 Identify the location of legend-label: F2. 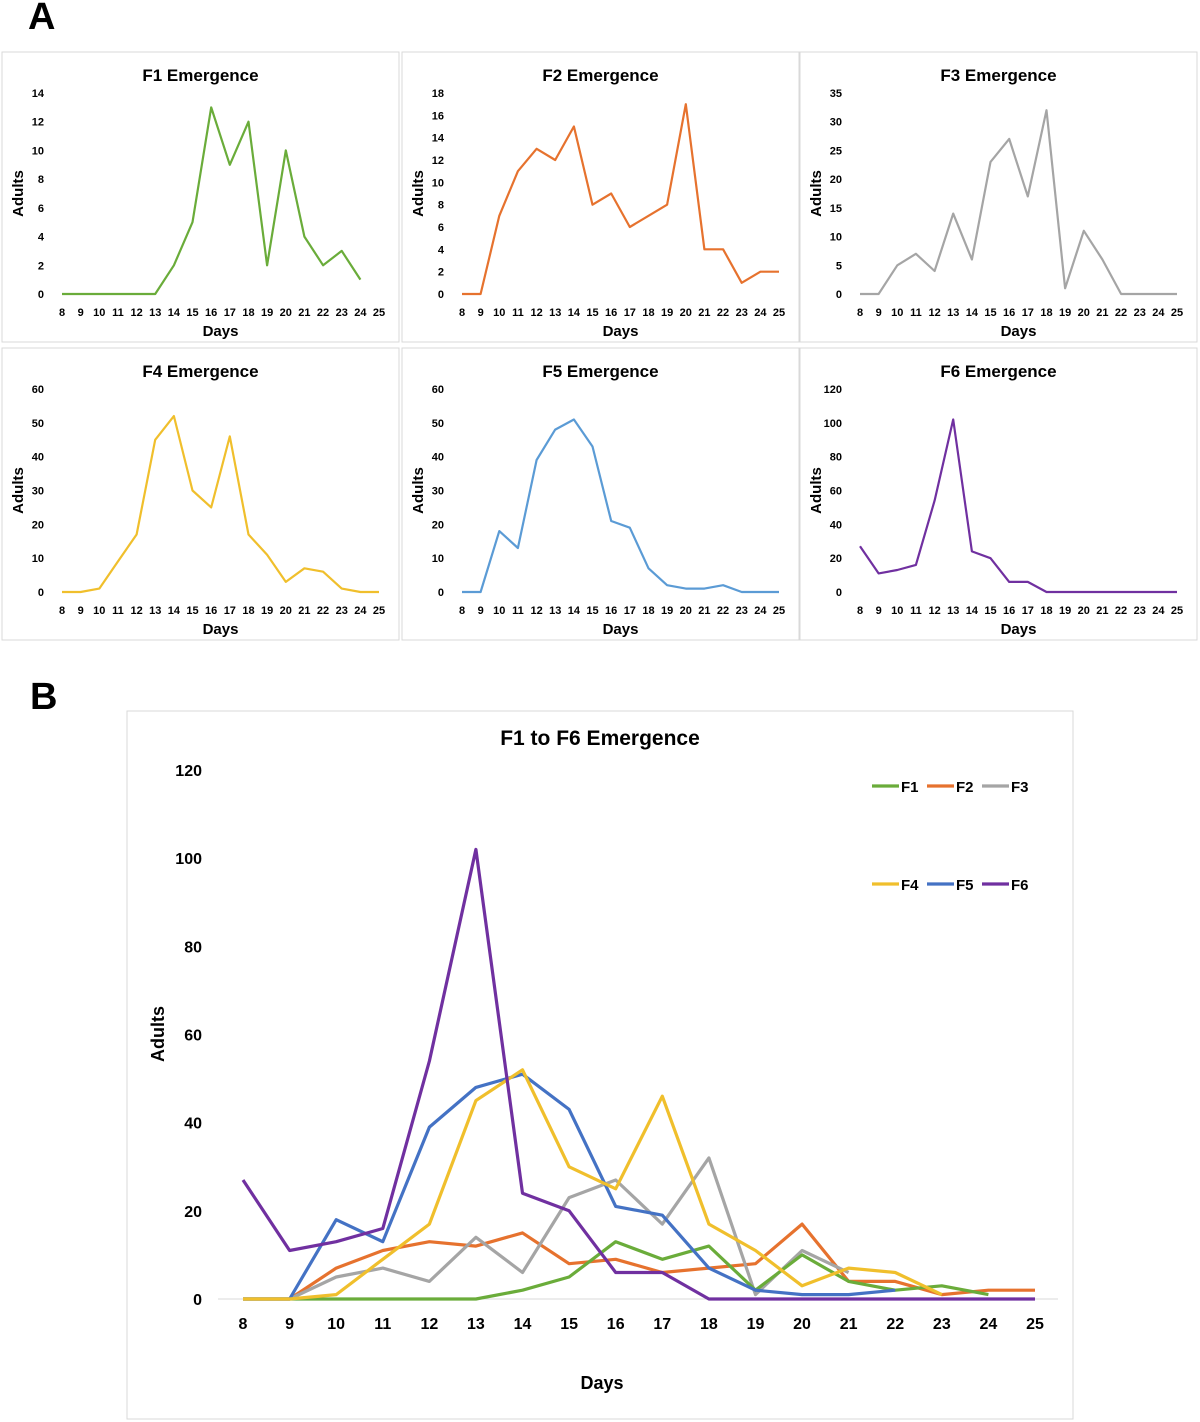
(965, 787).